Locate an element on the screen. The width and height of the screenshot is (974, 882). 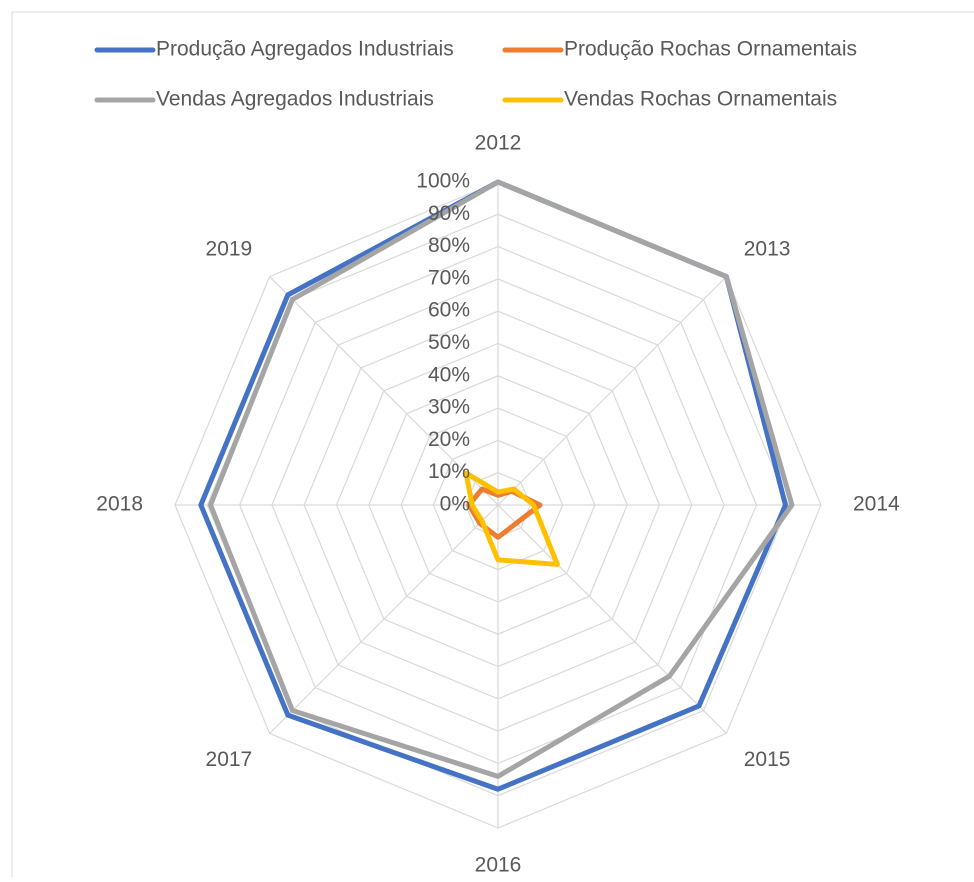
category-label: 2015 is located at coordinates (767, 759).